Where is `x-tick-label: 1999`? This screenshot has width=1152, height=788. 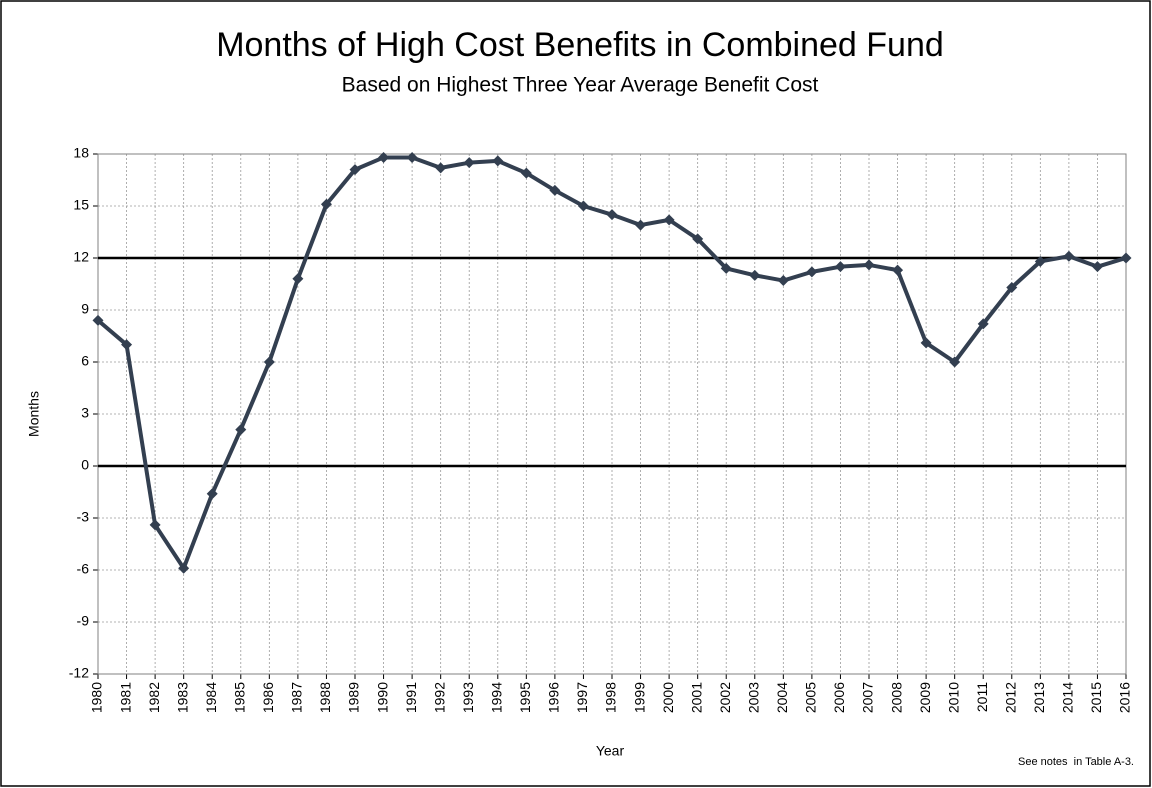 x-tick-label: 1999 is located at coordinates (639, 697).